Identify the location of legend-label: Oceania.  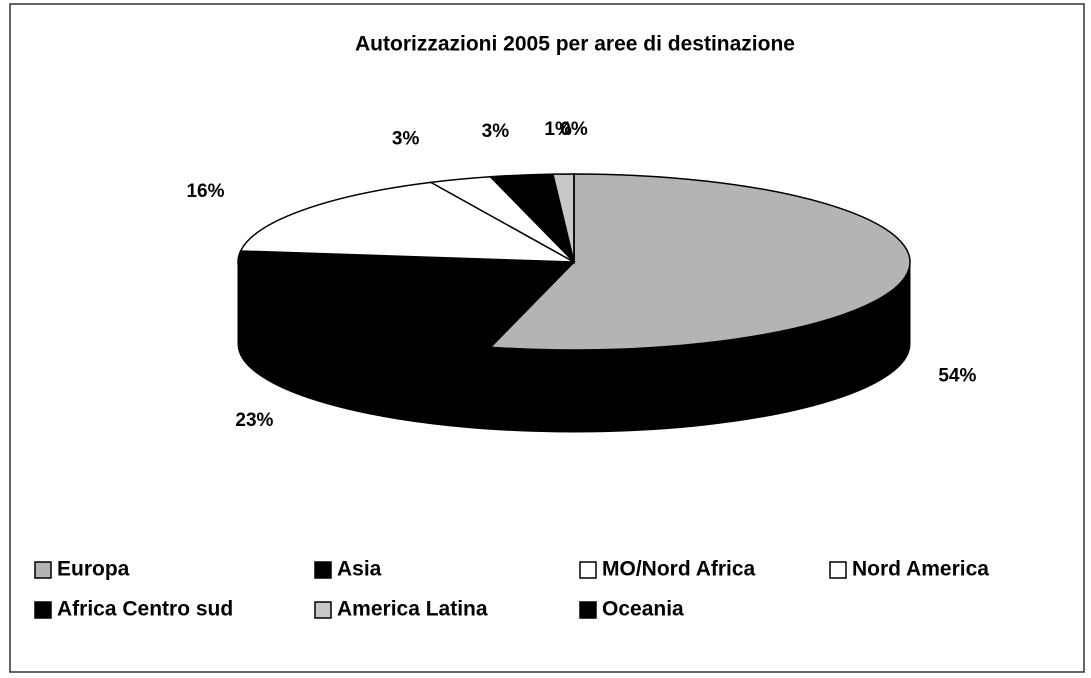
(643, 609).